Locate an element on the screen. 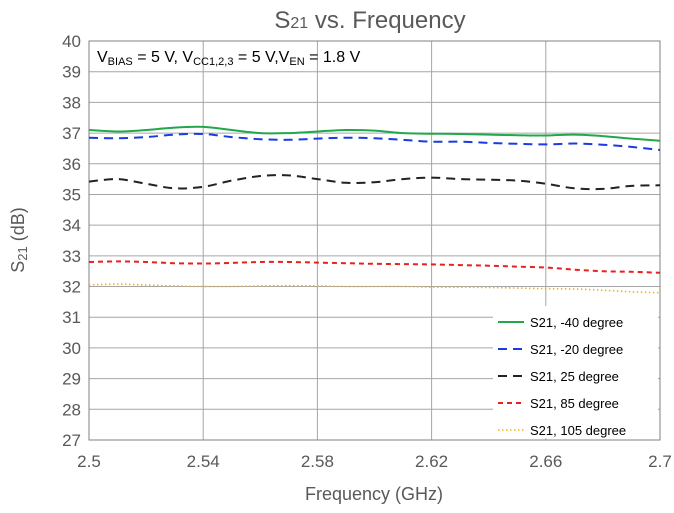 The height and width of the screenshot is (513, 674). x-tick-label: 2.58 is located at coordinates (317, 461).